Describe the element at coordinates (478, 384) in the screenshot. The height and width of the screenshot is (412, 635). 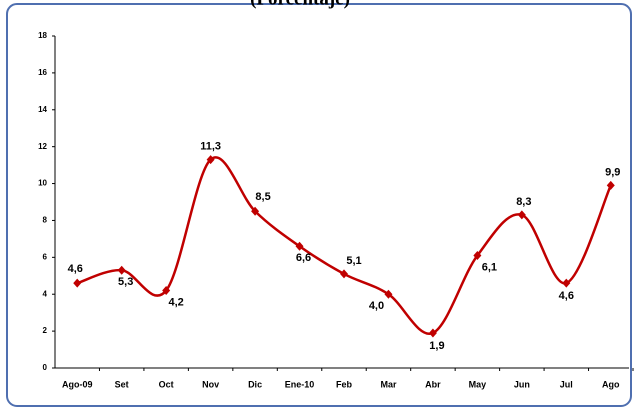
I see `x-tick-label: May` at that location.